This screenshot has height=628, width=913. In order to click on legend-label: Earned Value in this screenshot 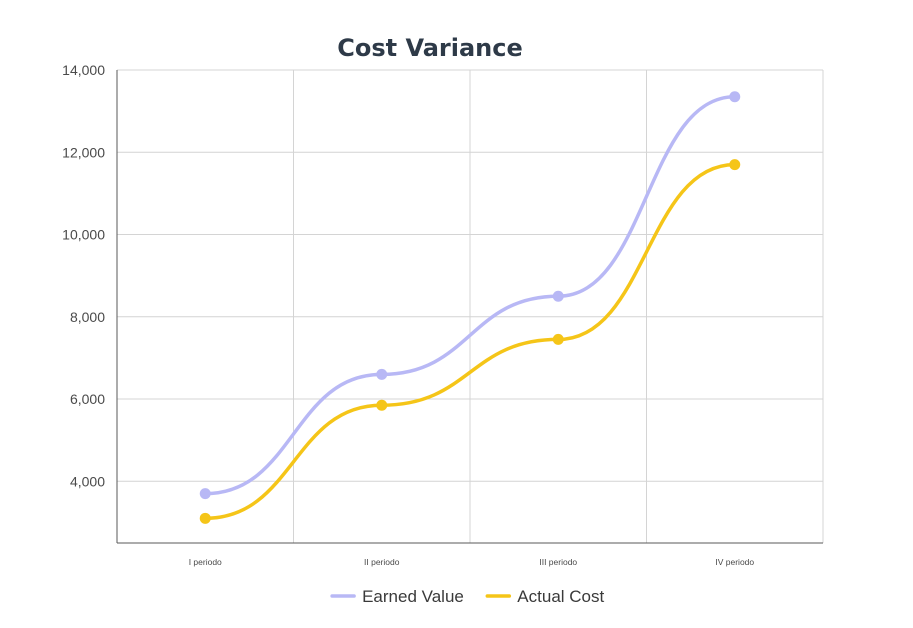, I will do `click(413, 596)`.